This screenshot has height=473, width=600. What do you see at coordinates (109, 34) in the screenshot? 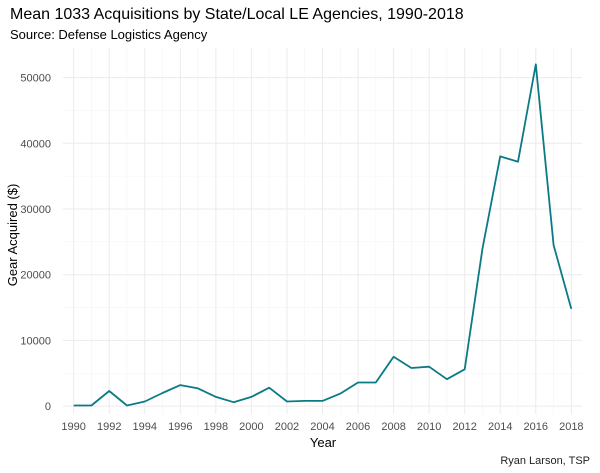
I see `chart-subtitle: Source: Defense Logistics Agency` at bounding box center [109, 34].